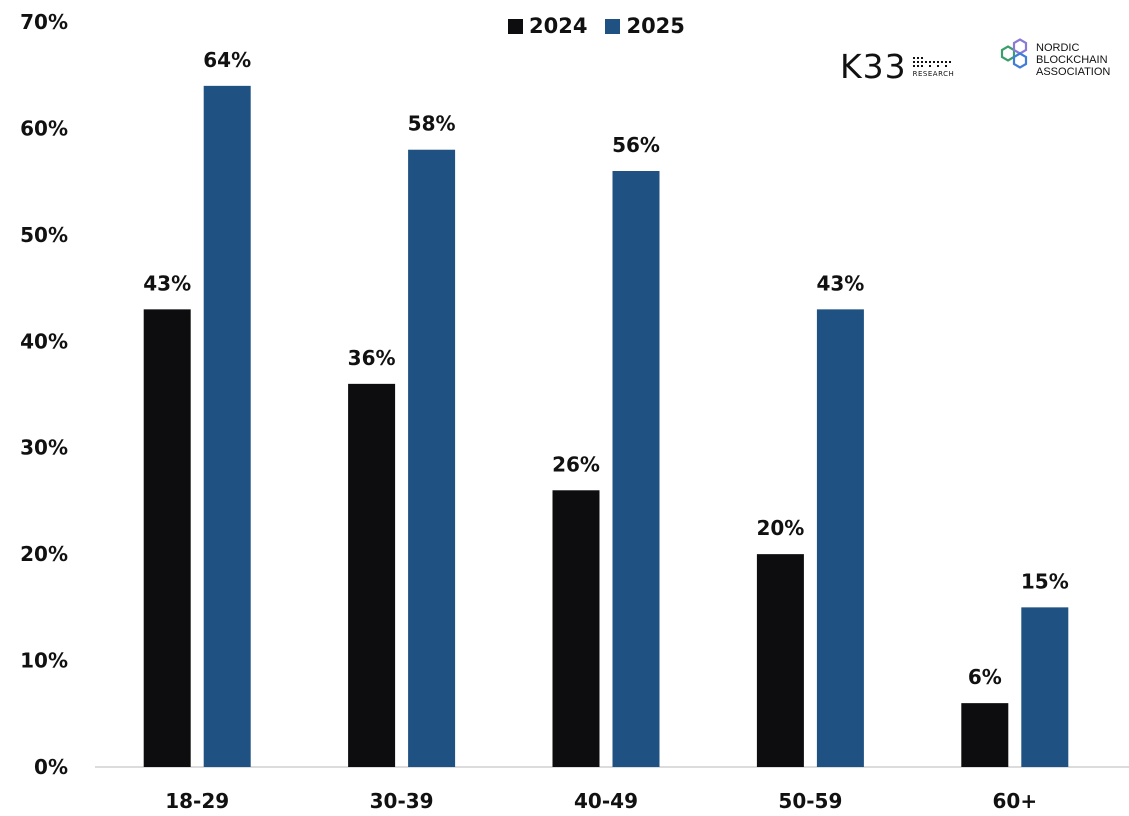 This screenshot has width=1129, height=816. What do you see at coordinates (933, 73) in the screenshot?
I see `k33-logo-subtitle: RESEARCH` at bounding box center [933, 73].